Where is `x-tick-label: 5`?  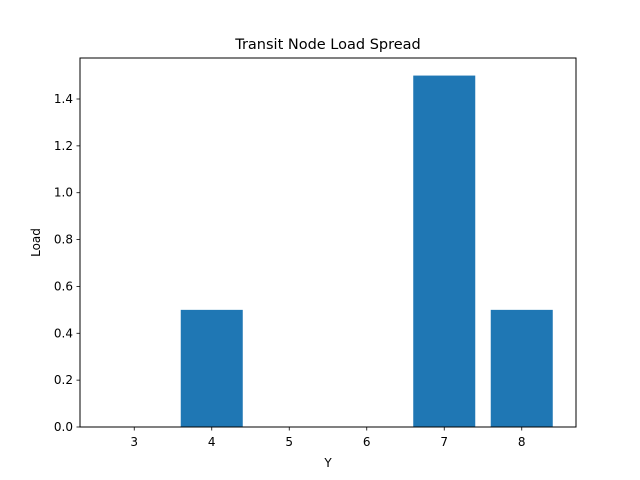
x-tick-label: 5 is located at coordinates (289, 442).